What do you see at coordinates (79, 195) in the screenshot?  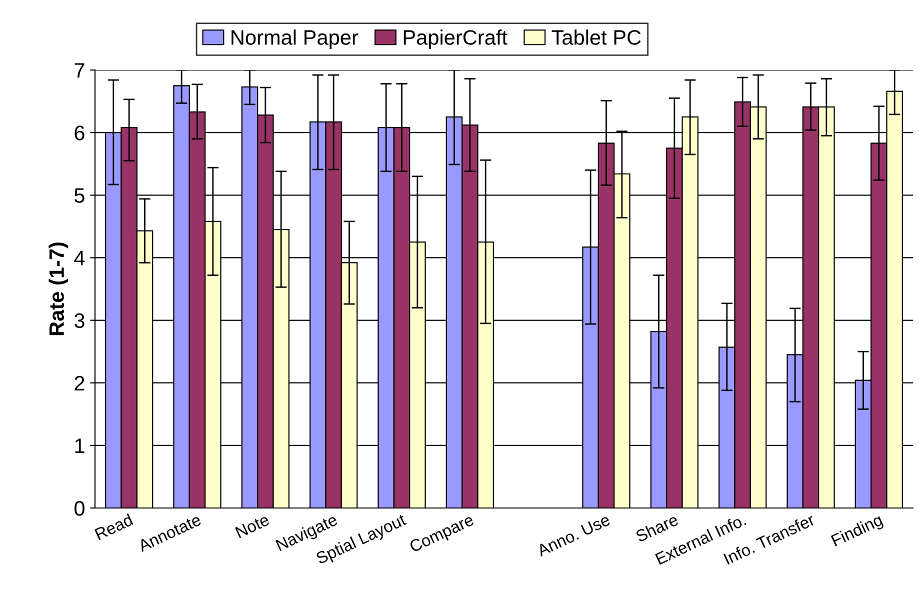 I see `y-tick-label: 5` at bounding box center [79, 195].